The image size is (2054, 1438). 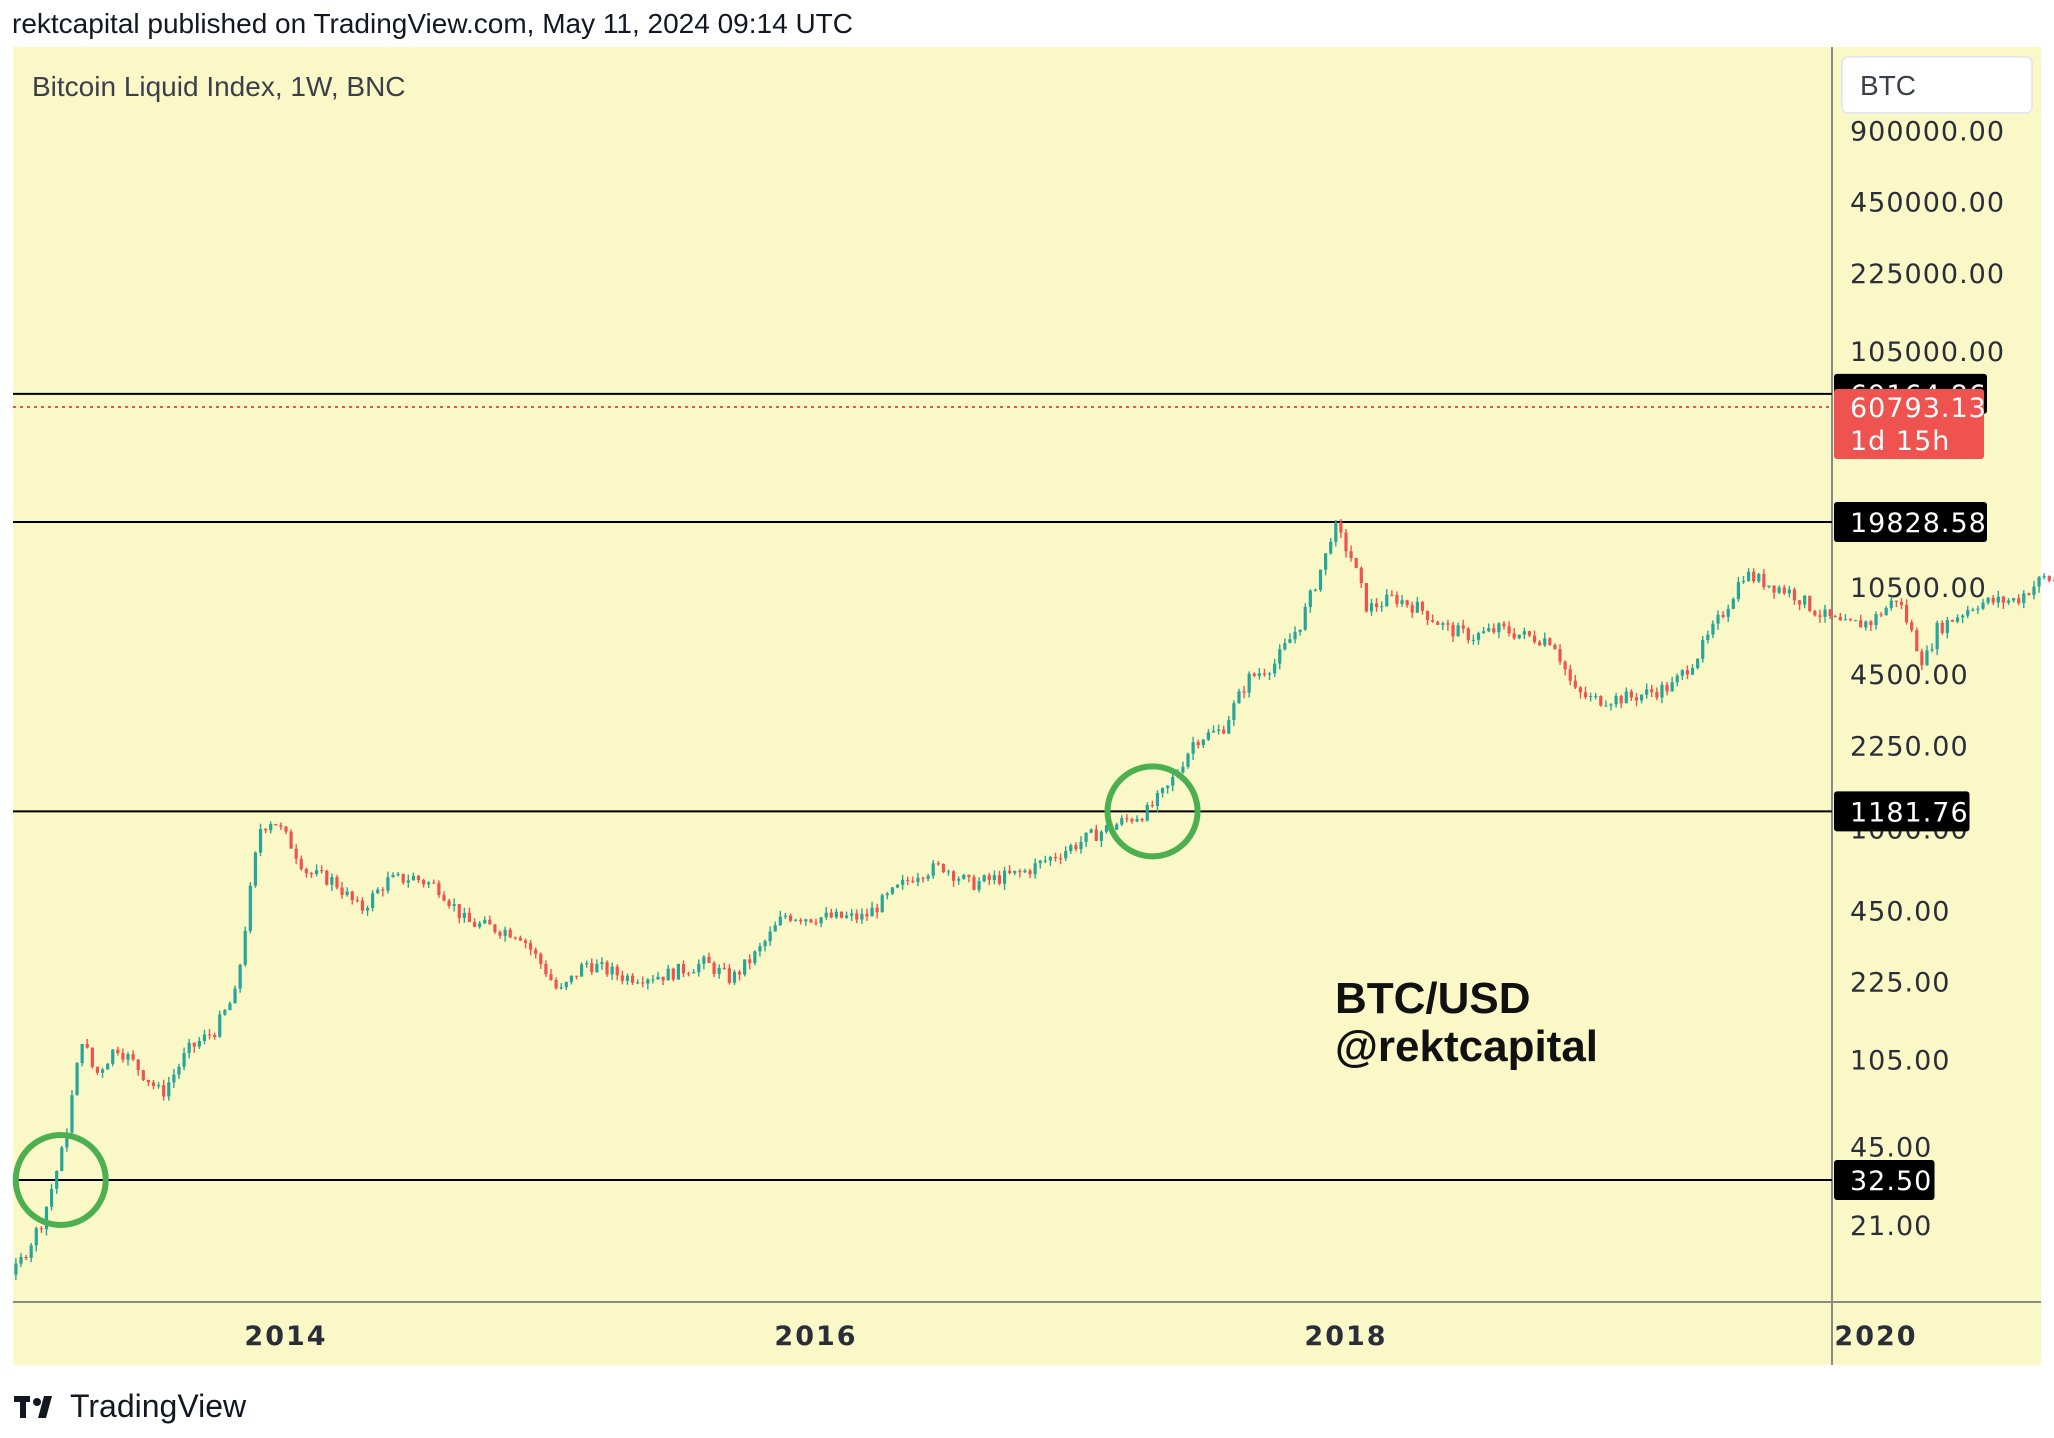 What do you see at coordinates (1937, 85) in the screenshot?
I see `symbol-box` at bounding box center [1937, 85].